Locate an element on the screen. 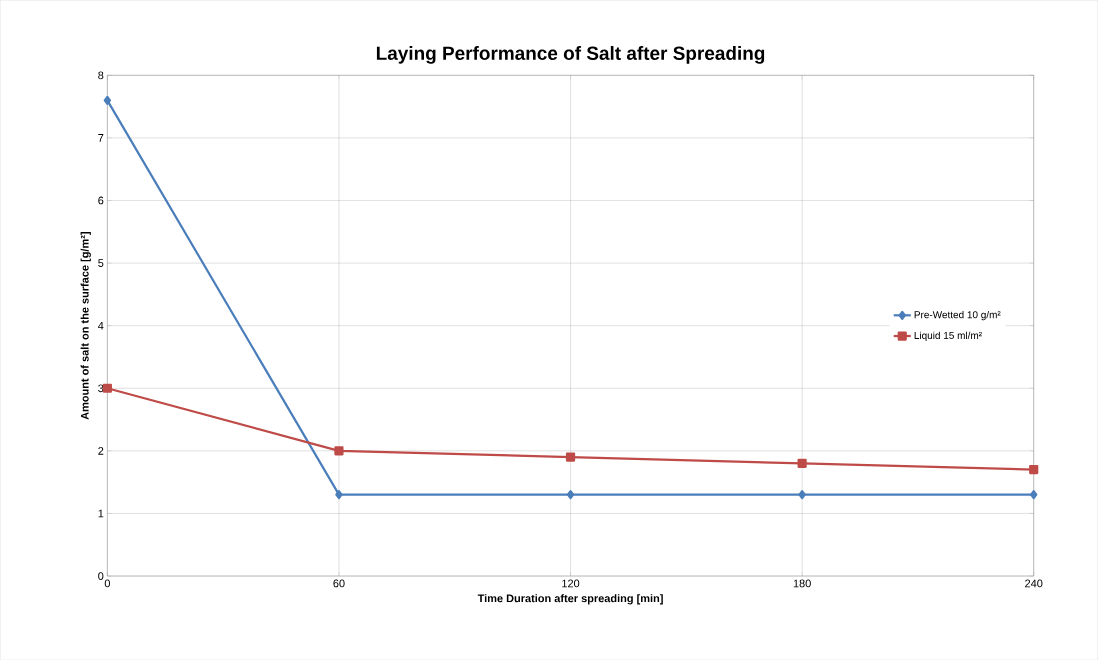 The width and height of the screenshot is (1098, 660). x-tick-label: 180 is located at coordinates (802, 583).